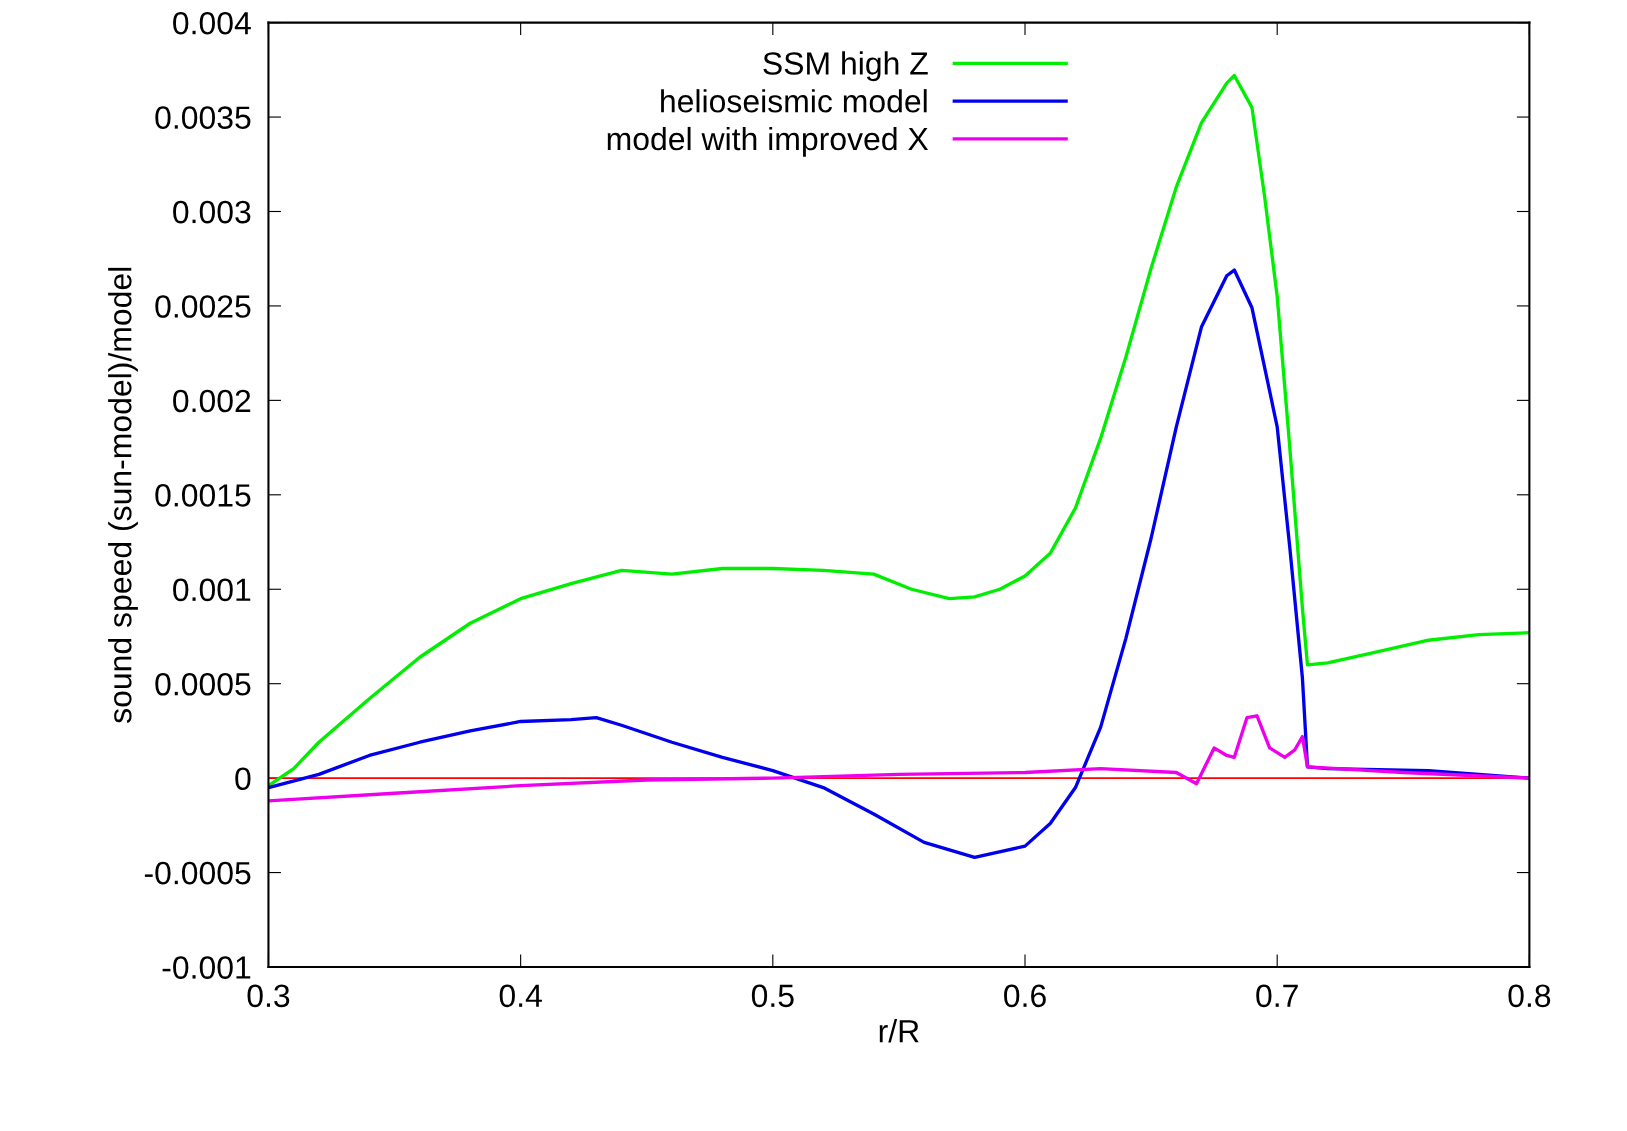 This screenshot has height=1131, width=1627. I want to click on legend-label: model with improved X, so click(768, 141).